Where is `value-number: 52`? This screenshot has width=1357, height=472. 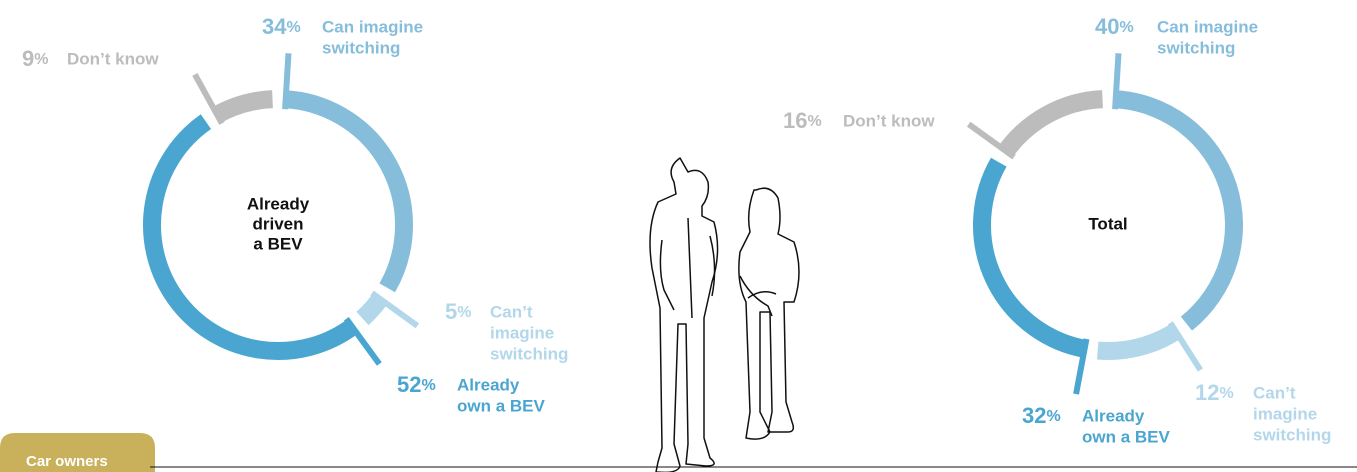 value-number: 52 is located at coordinates (409, 384).